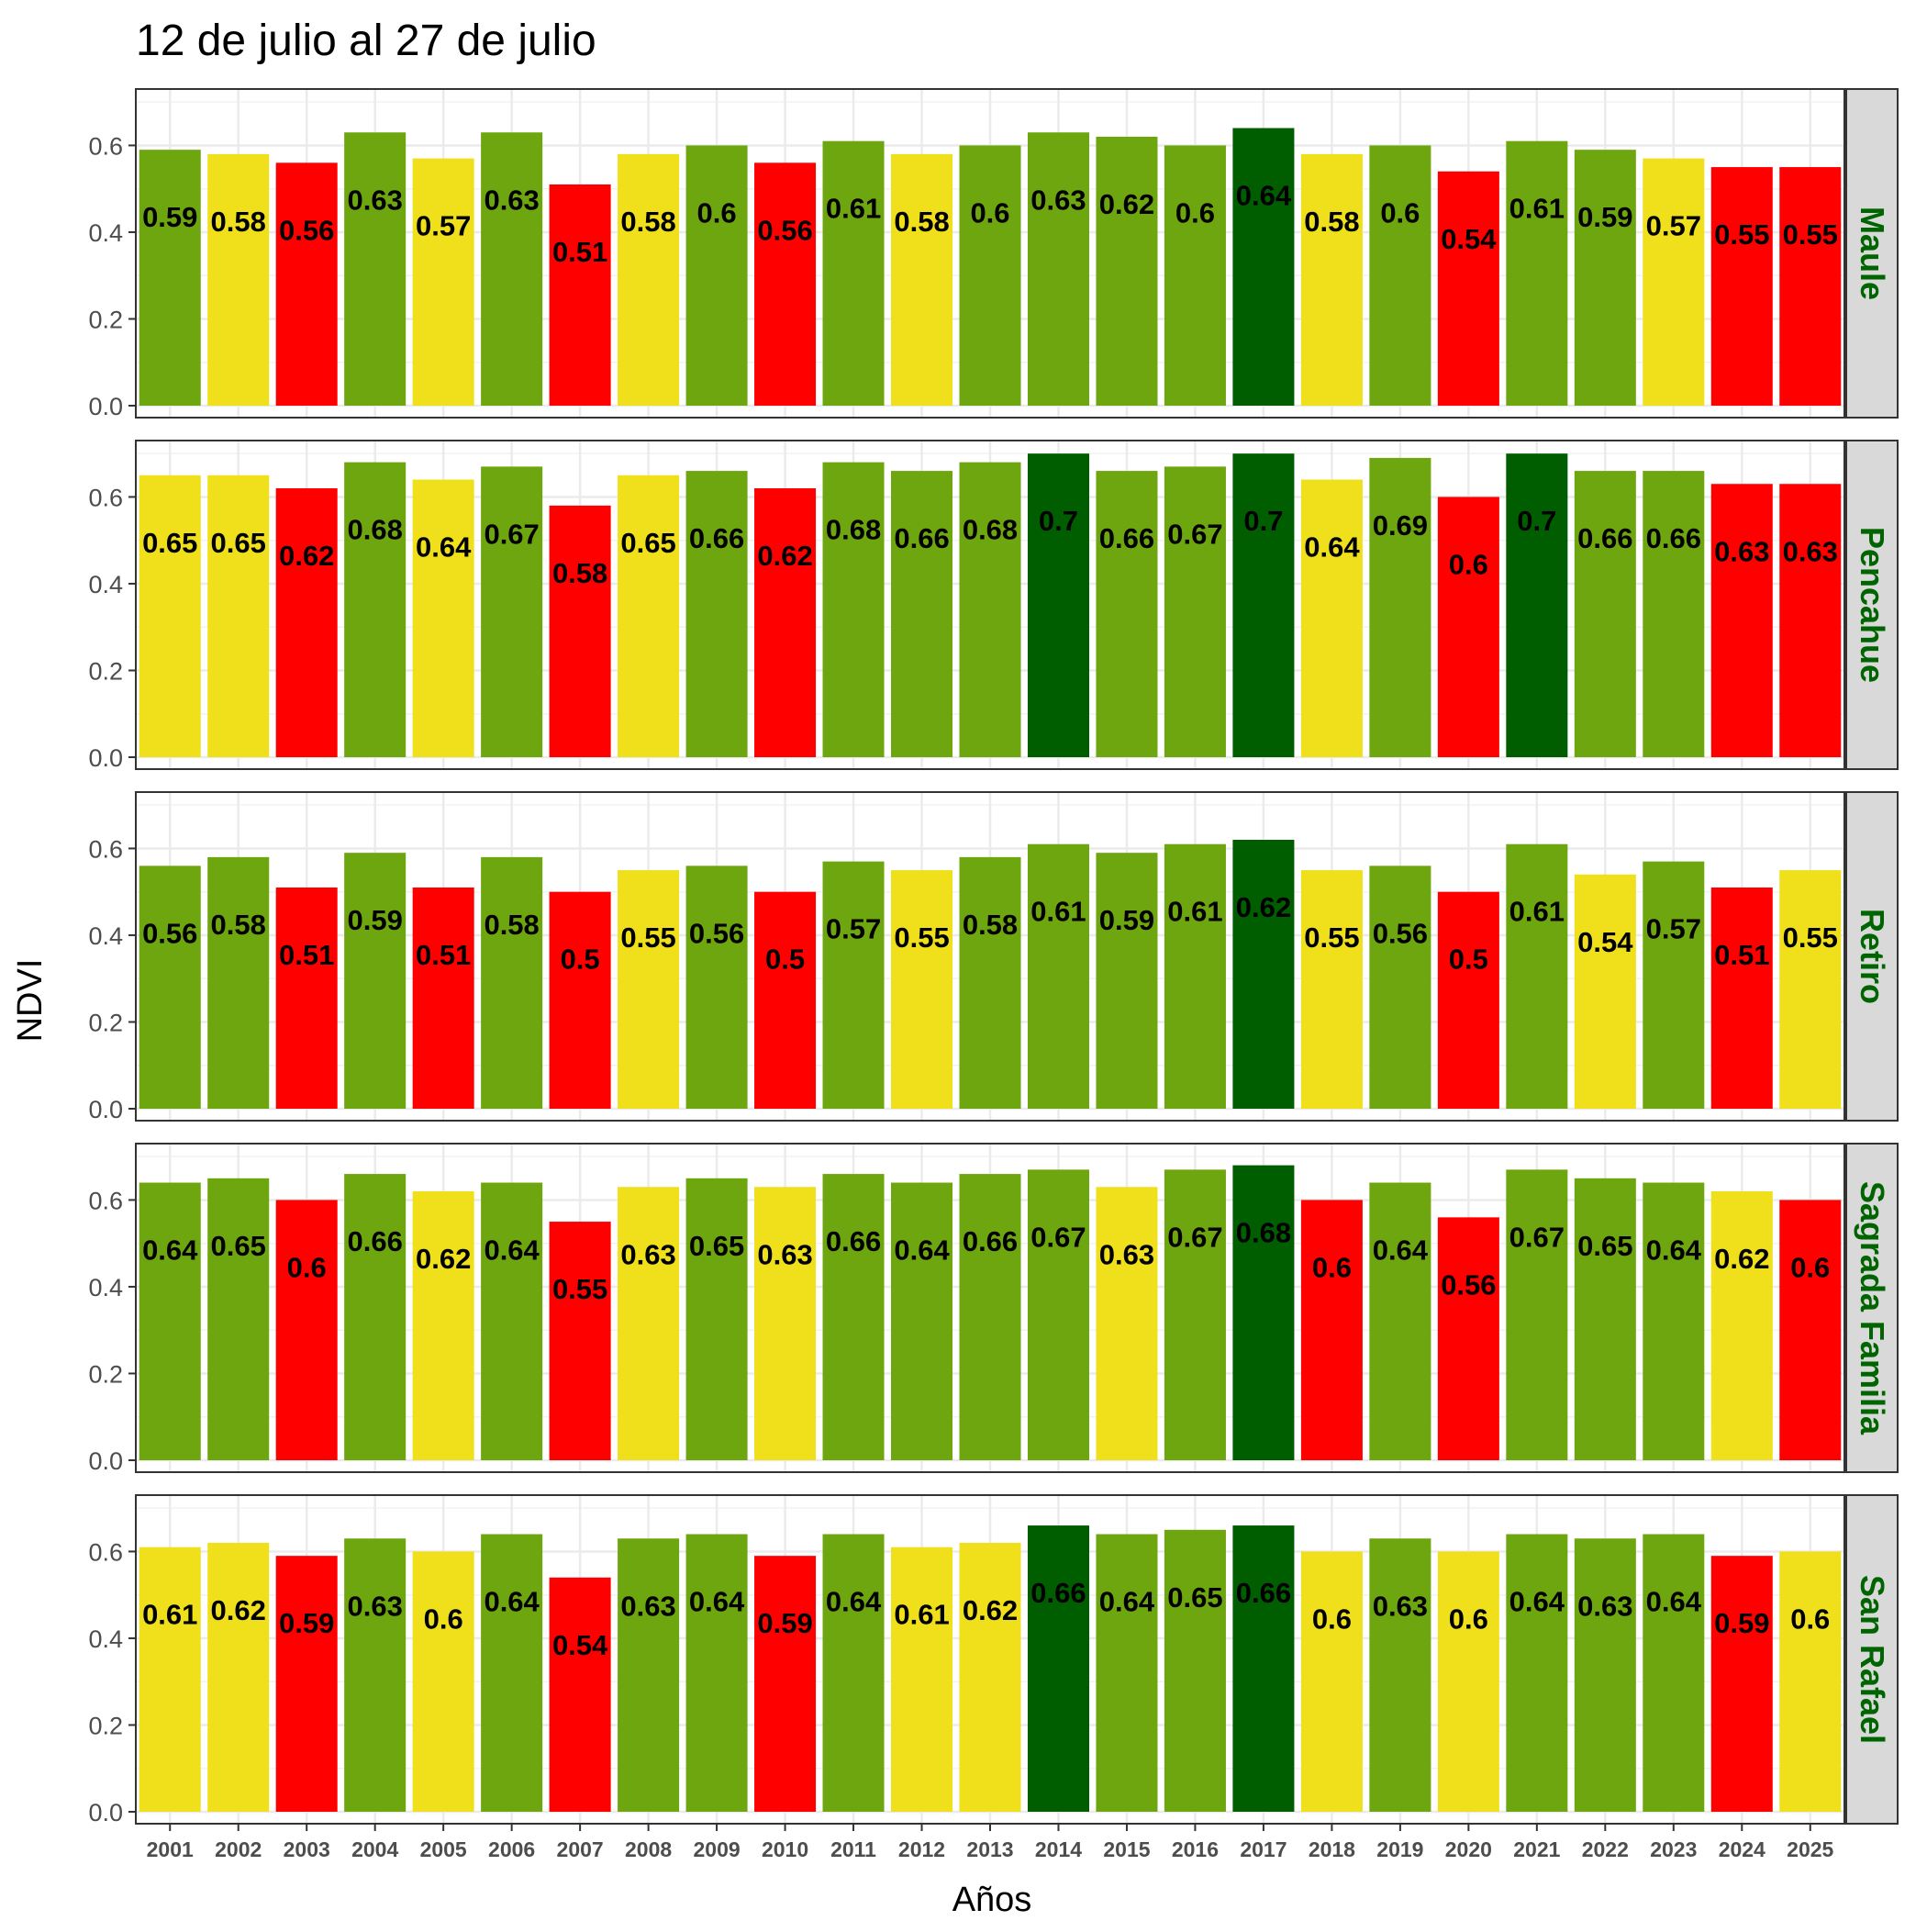  Describe the element at coordinates (1536, 1849) in the screenshot. I see `x-tick-label: 2021` at that location.